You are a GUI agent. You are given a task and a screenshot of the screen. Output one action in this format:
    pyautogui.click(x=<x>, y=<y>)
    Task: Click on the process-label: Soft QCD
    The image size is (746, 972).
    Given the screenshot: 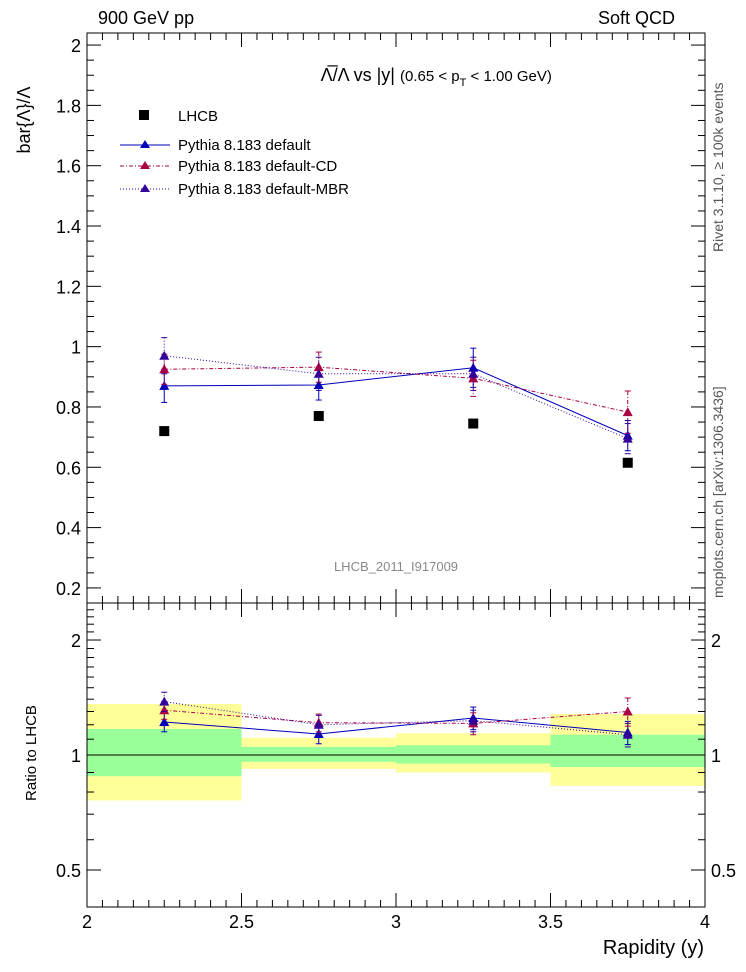 What is the action you would take?
    pyautogui.click(x=637, y=18)
    